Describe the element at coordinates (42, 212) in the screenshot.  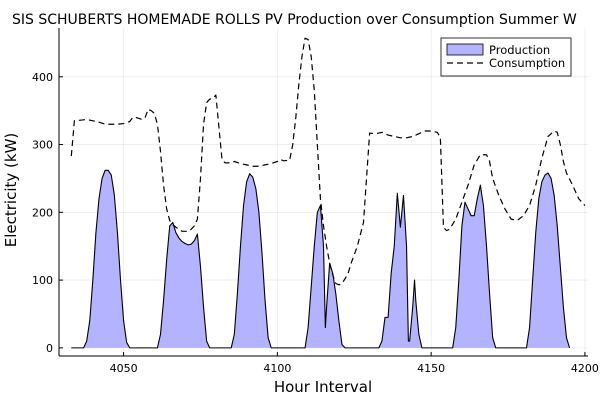
I see `y-tick-label-200: 200` at that location.